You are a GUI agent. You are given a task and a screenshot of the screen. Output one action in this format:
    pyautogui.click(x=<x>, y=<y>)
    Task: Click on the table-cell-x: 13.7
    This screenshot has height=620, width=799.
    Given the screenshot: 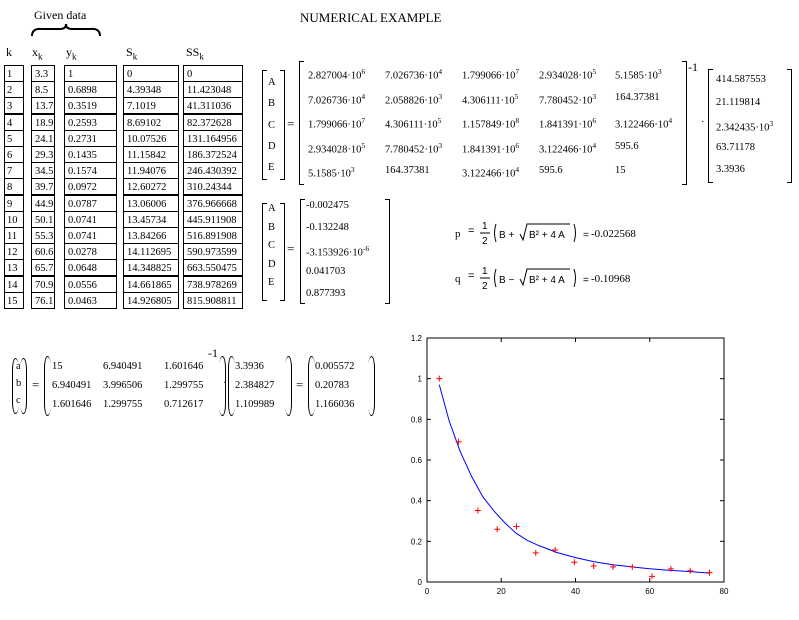 What is the action you would take?
    pyautogui.click(x=43, y=106)
    